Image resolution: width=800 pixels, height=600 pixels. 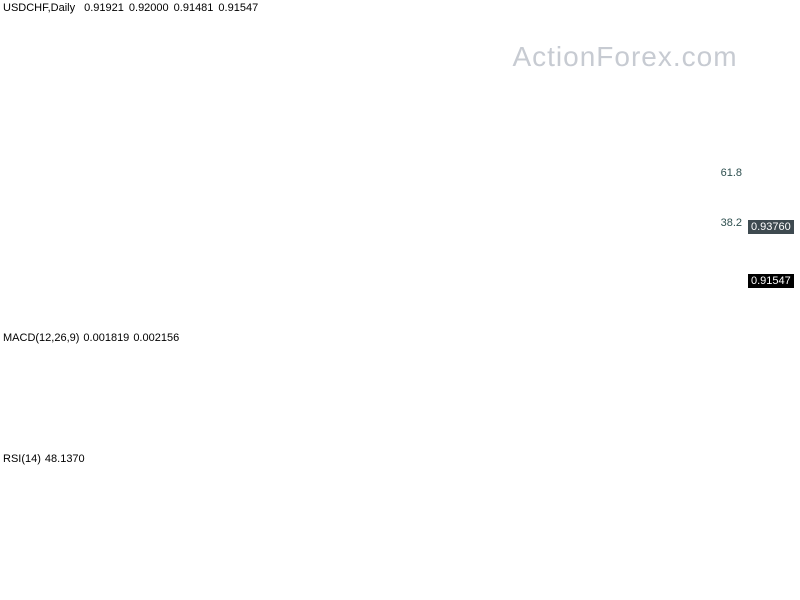 What do you see at coordinates (64, 459) in the screenshot?
I see `rsi-value: 48.1370` at bounding box center [64, 459].